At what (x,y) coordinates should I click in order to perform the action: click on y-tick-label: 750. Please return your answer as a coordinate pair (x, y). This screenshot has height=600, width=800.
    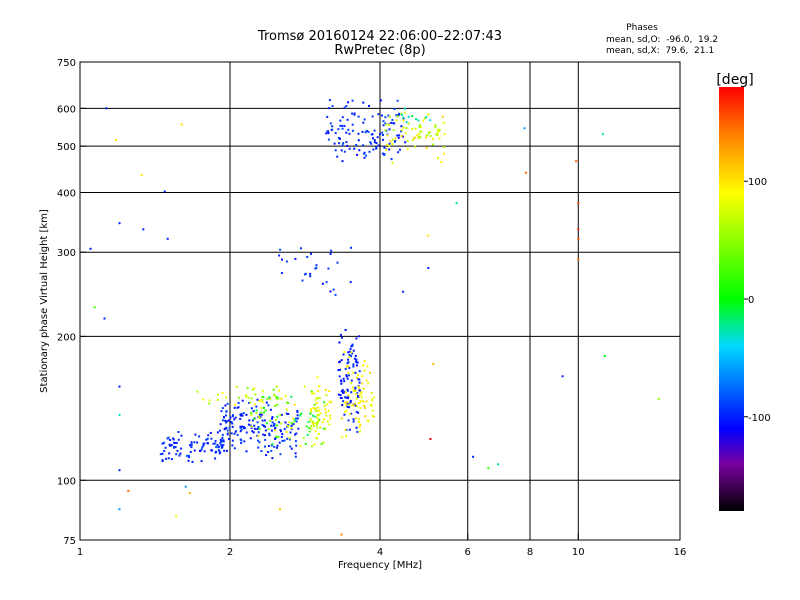
    Looking at the image, I should click on (66, 63).